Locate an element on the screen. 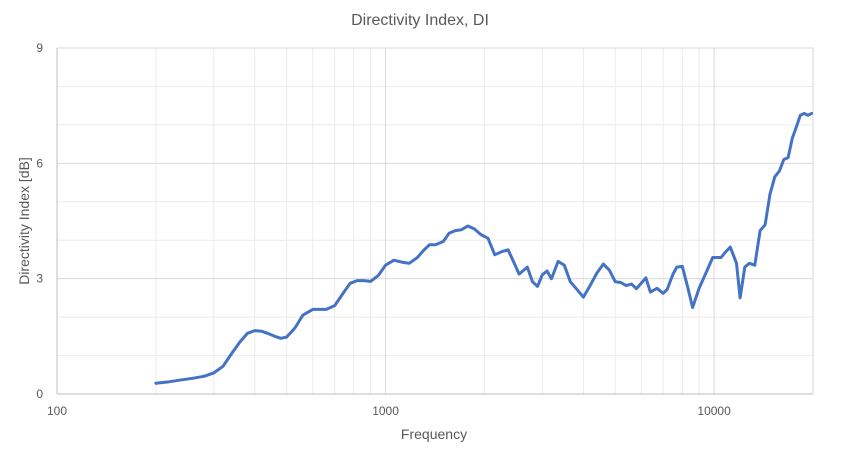 The width and height of the screenshot is (844, 459). x-tick-label: 10000 is located at coordinates (714, 411).